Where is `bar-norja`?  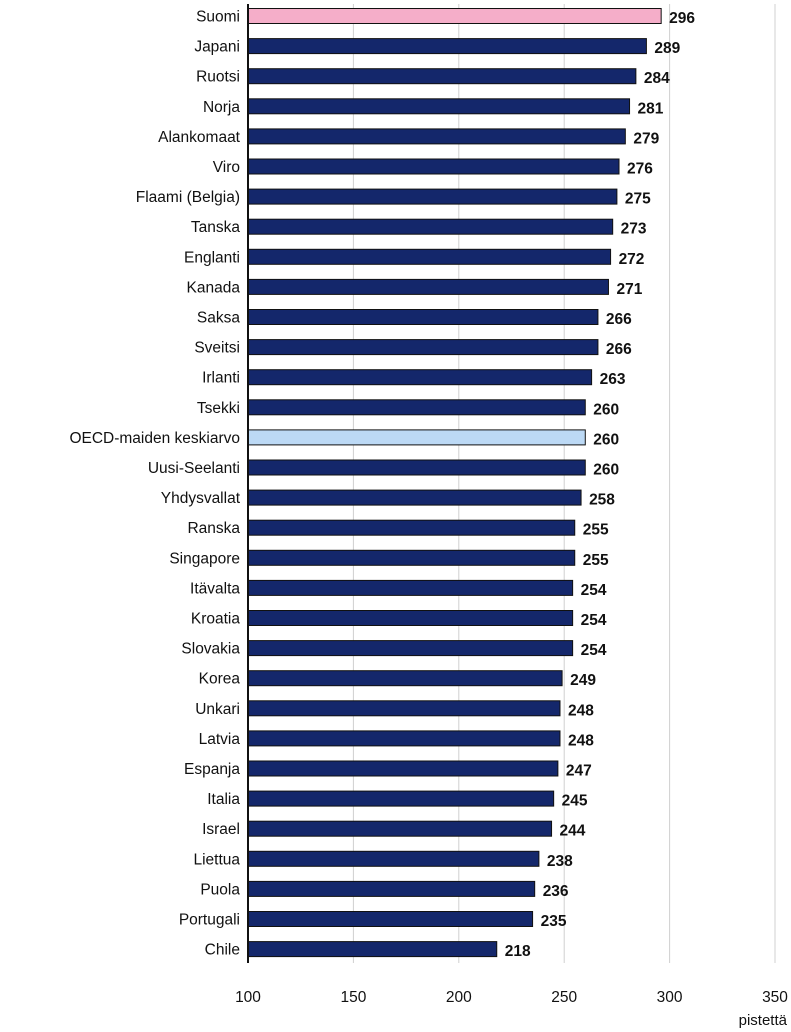 bar-norja is located at coordinates (439, 106).